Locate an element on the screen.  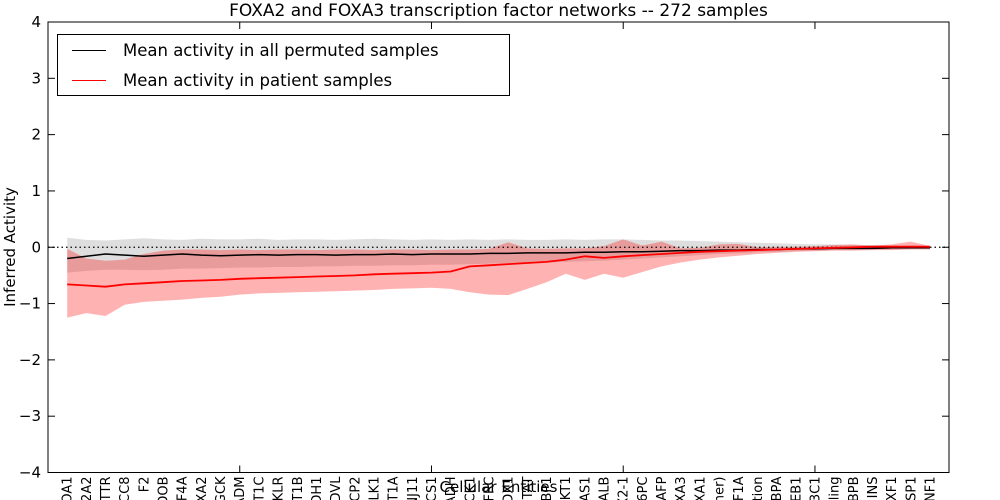
x-category-label: AFP is located at coordinates (662, 488).